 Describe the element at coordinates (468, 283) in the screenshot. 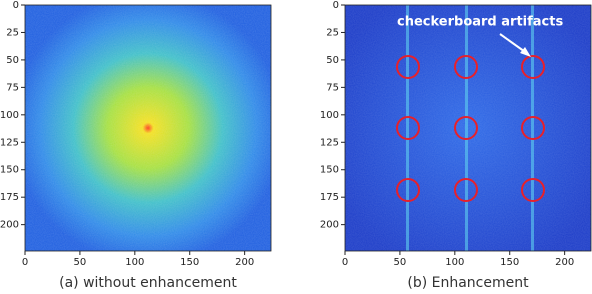

I see `caption: (b) Enhancement` at that location.